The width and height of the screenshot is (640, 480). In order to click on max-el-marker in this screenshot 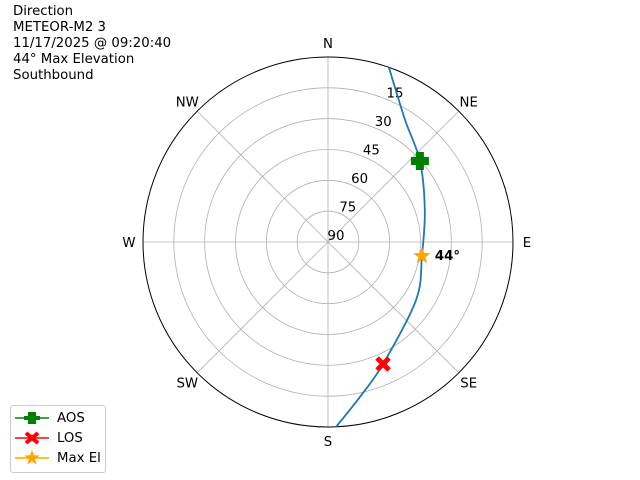, I will do `click(422, 255)`.